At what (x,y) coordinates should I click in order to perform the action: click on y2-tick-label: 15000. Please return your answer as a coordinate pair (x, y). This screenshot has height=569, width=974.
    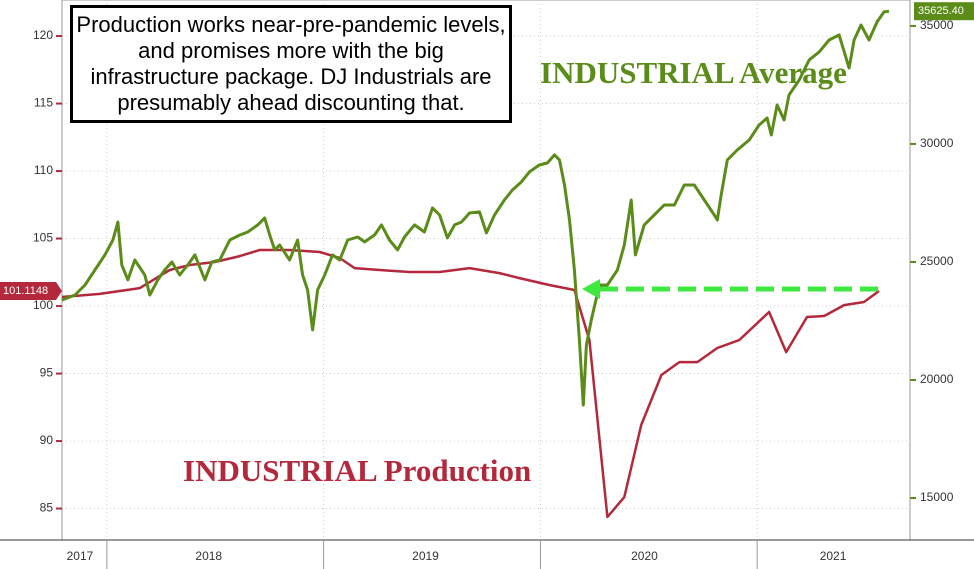
    Looking at the image, I should click on (937, 497).